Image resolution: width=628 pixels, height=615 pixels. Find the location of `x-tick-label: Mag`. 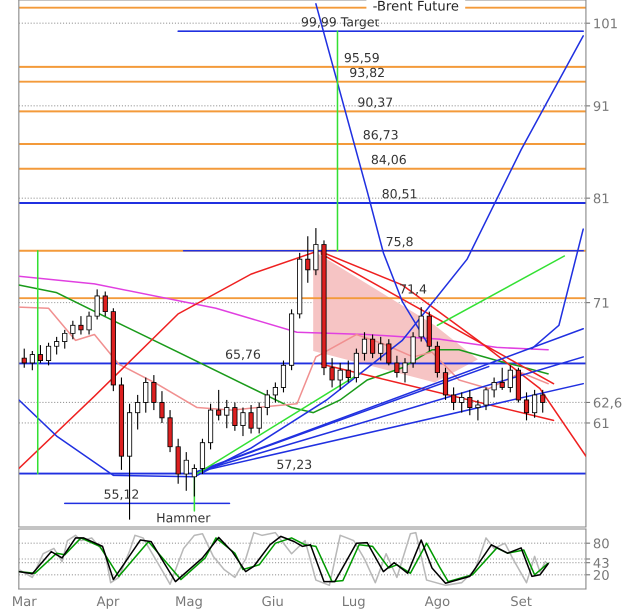

x-tick-label: Mag is located at coordinates (189, 602).